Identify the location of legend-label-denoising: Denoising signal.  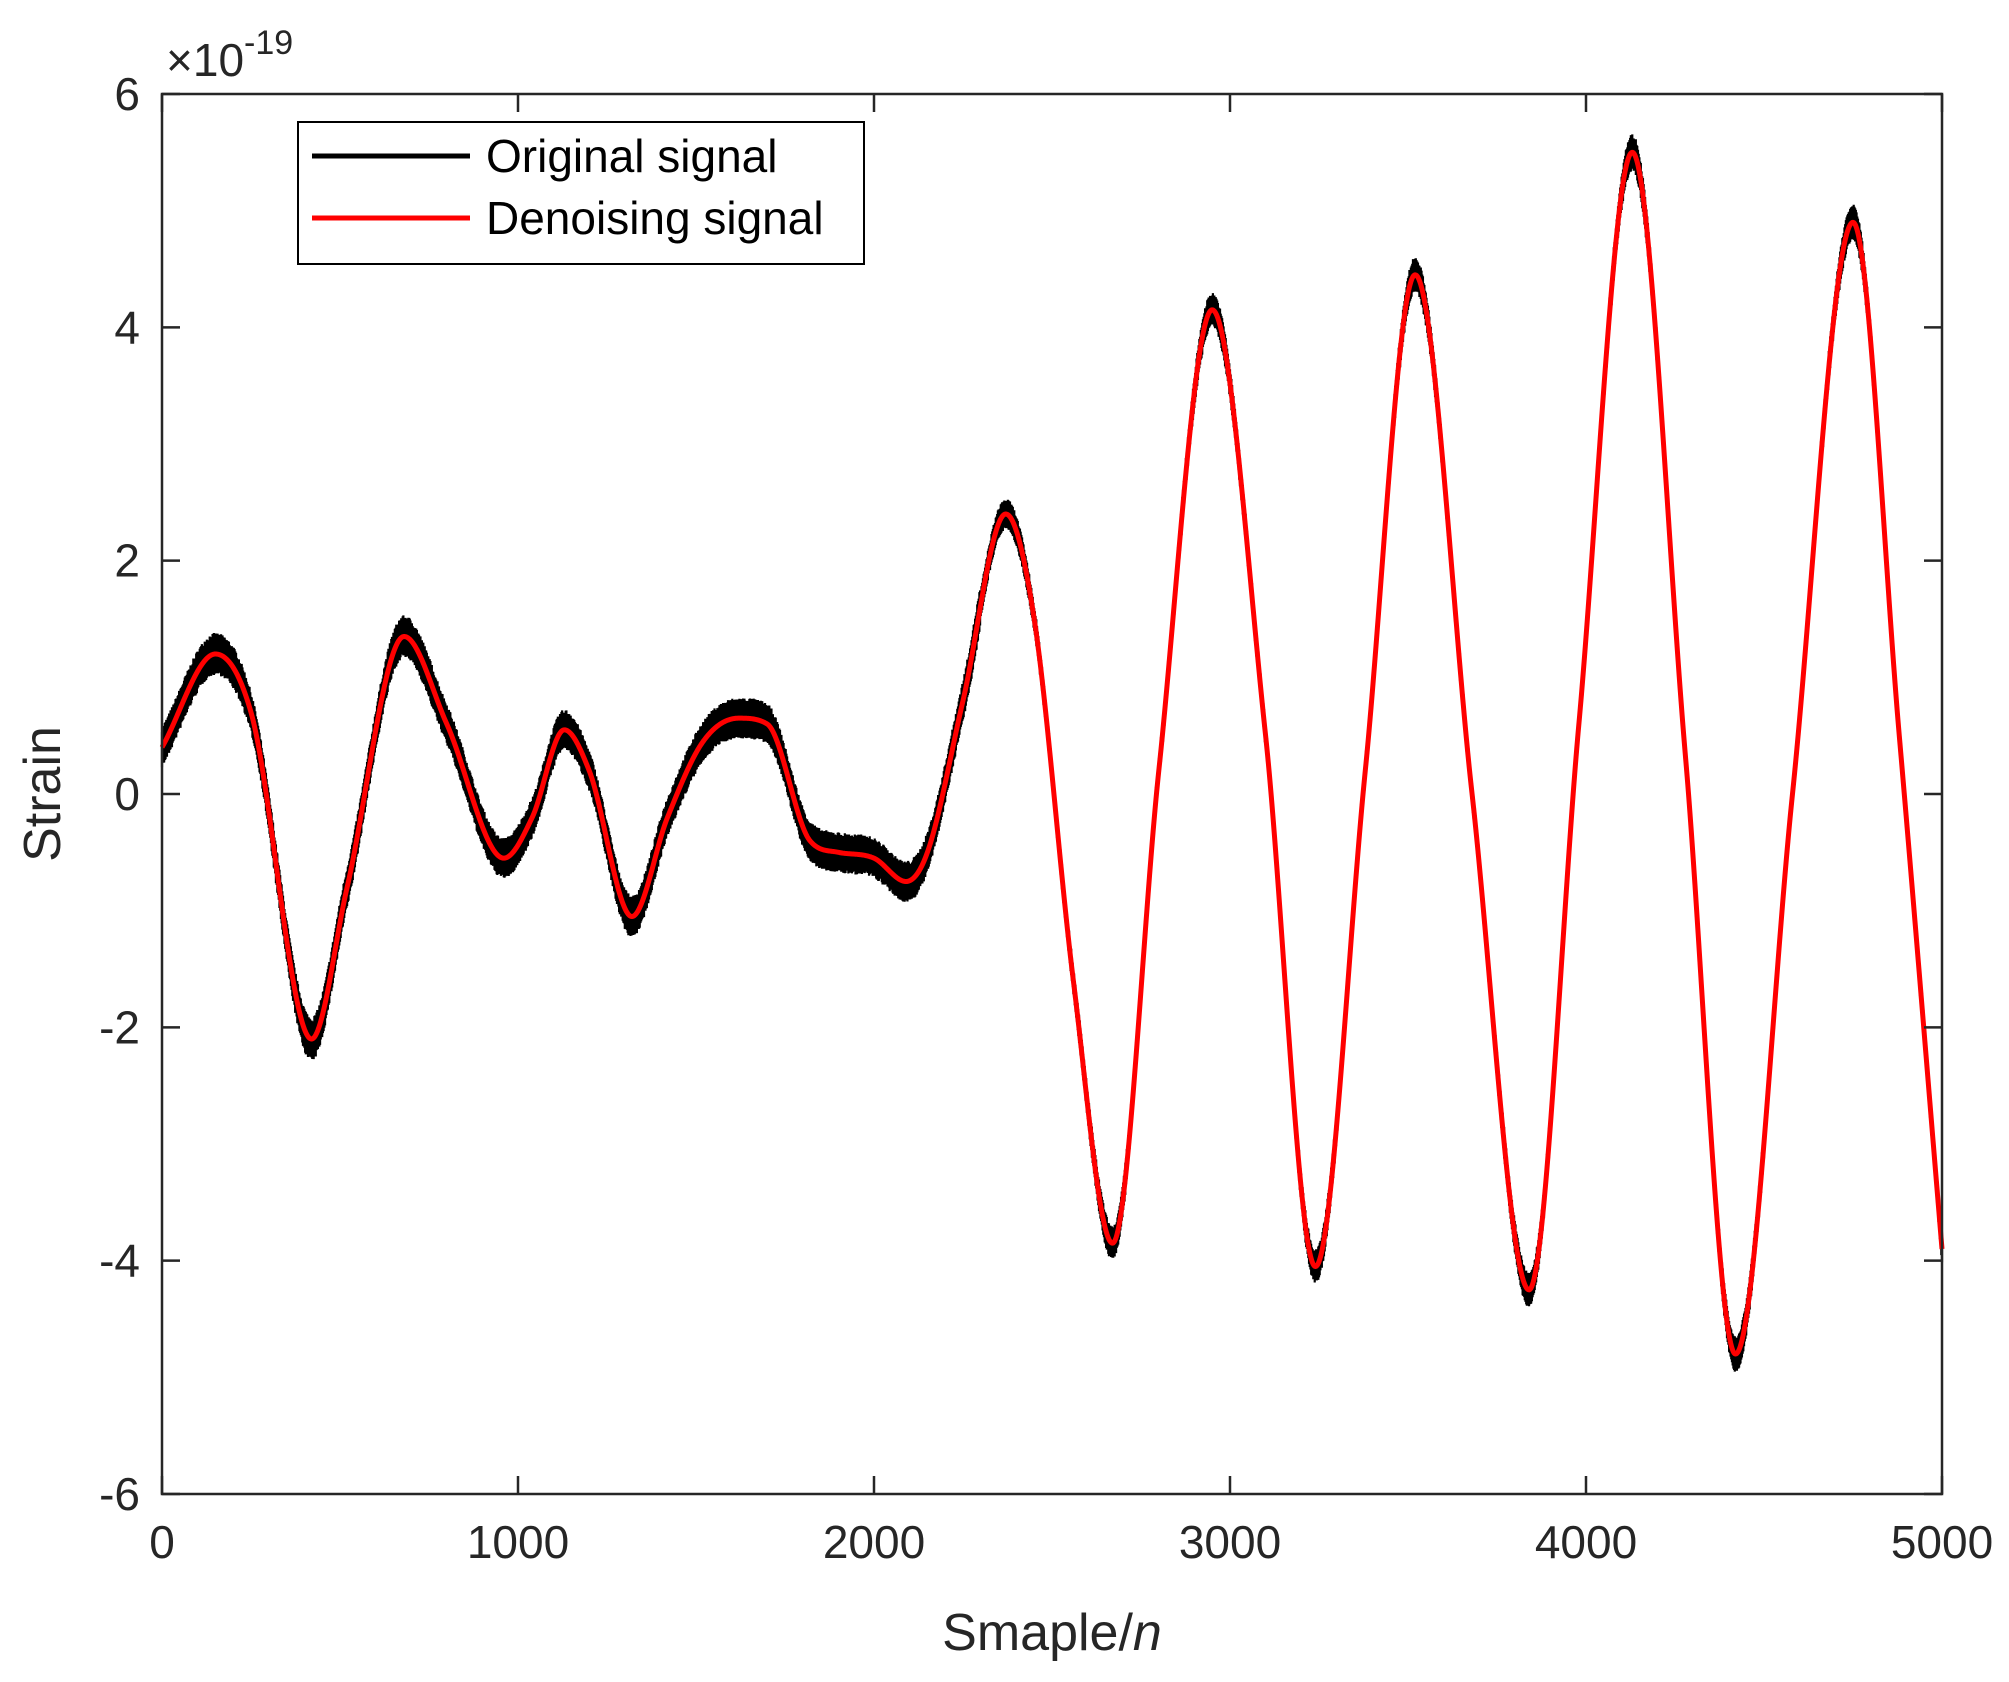
(655, 218).